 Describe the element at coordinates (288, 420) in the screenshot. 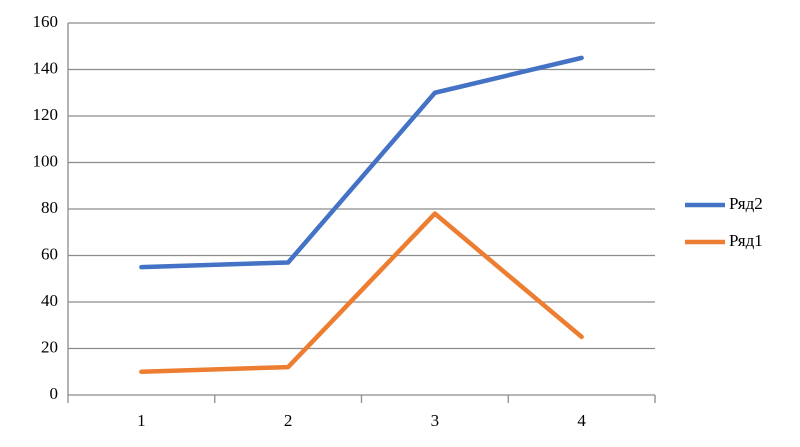

I see `x-tick-label: 2` at that location.